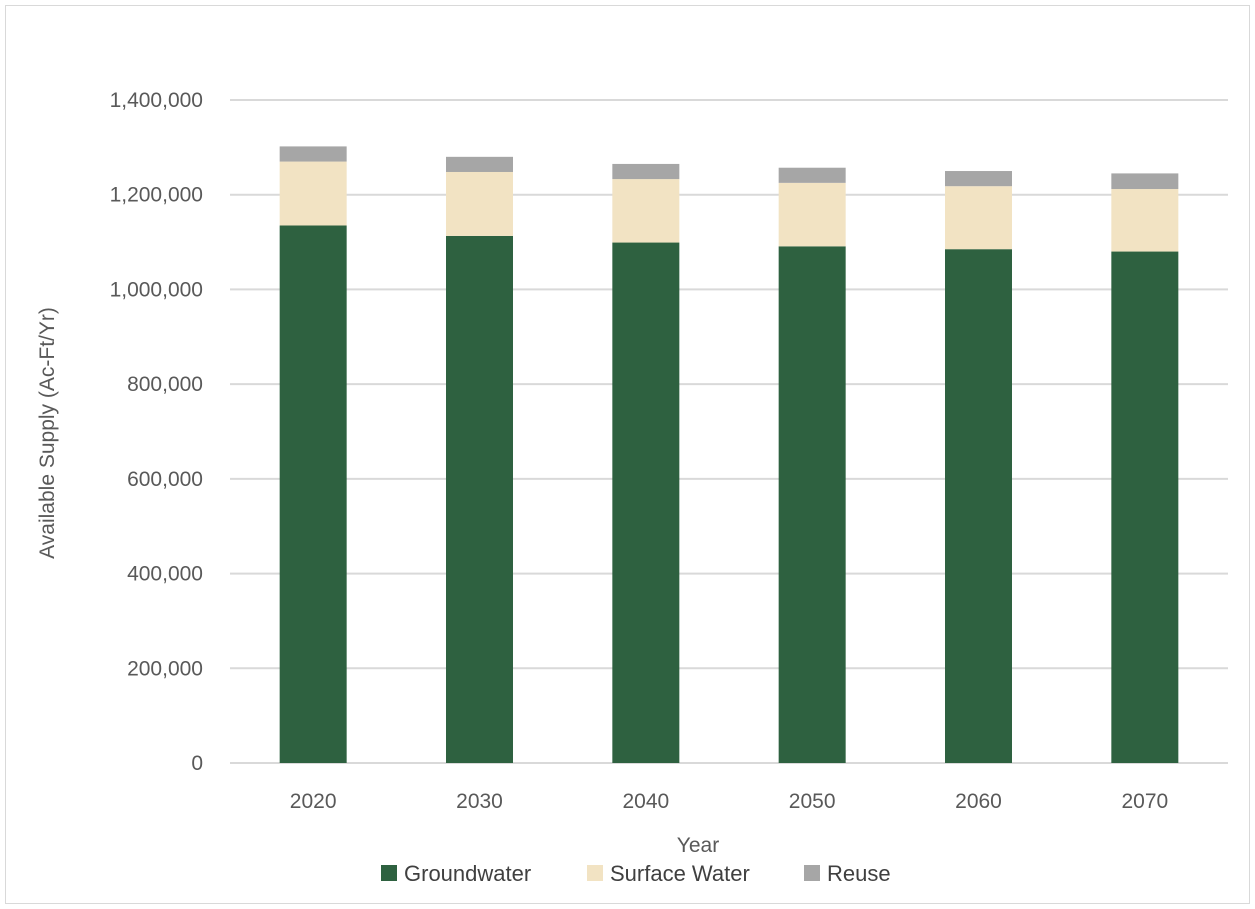 The width and height of the screenshot is (1255, 909). Describe the element at coordinates (479, 164) in the screenshot. I see `bar-reuse-2030` at that location.